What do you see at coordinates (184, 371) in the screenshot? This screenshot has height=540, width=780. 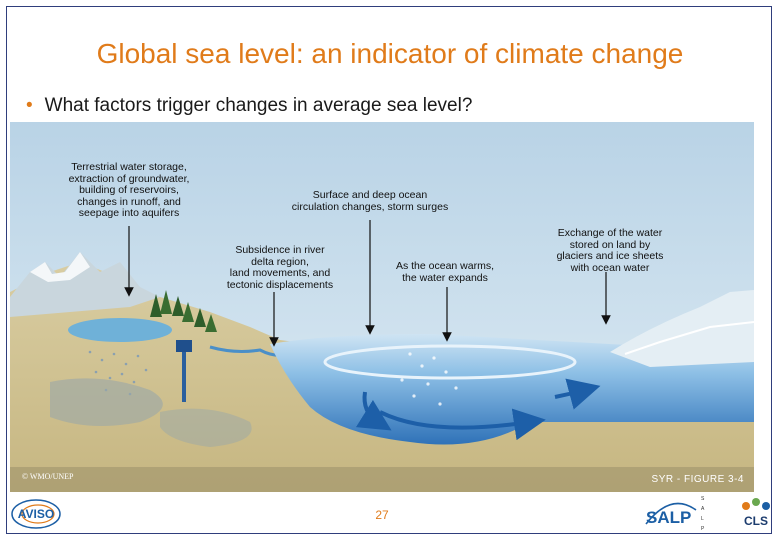 I see `pump-well` at bounding box center [184, 371].